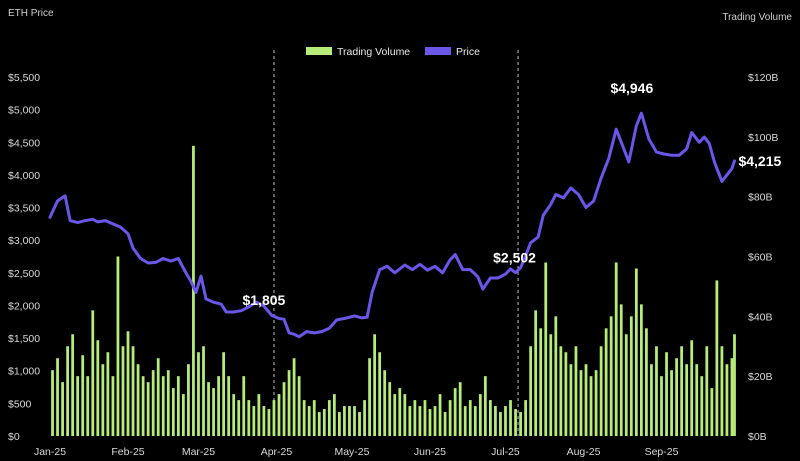 The image size is (800, 461). I want to click on left-tick-label: $5,500, so click(24, 78).